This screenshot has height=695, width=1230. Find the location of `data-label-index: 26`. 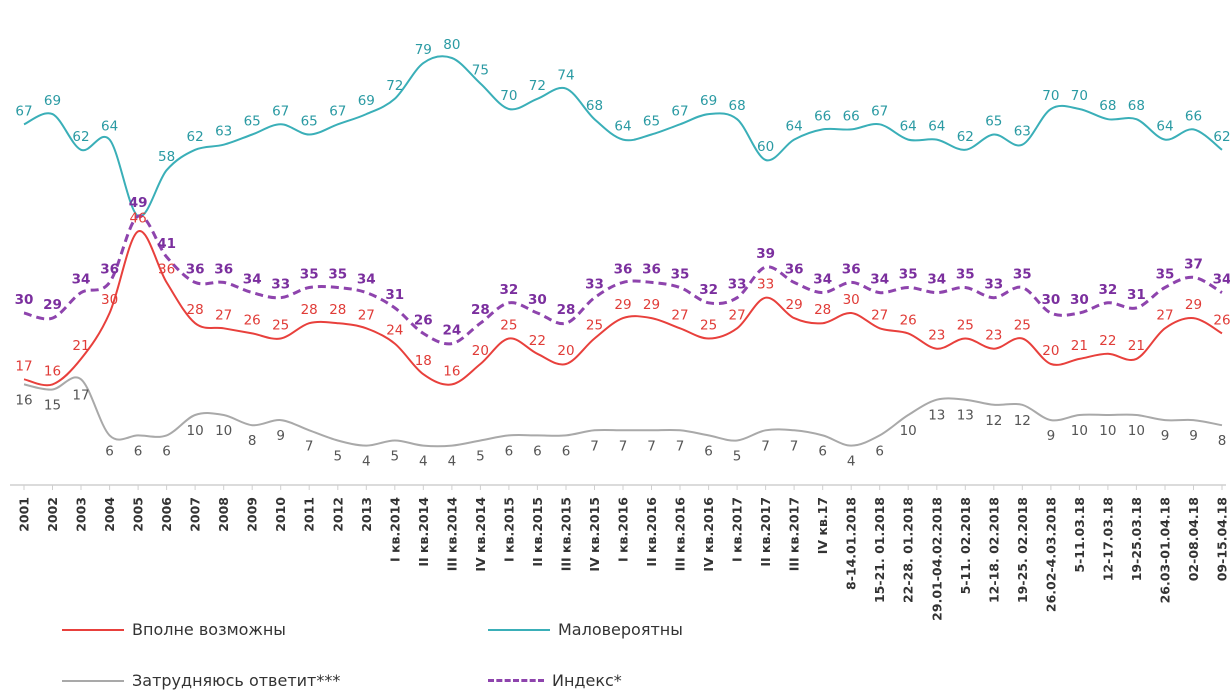

data-label-index: 26 is located at coordinates (423, 320).